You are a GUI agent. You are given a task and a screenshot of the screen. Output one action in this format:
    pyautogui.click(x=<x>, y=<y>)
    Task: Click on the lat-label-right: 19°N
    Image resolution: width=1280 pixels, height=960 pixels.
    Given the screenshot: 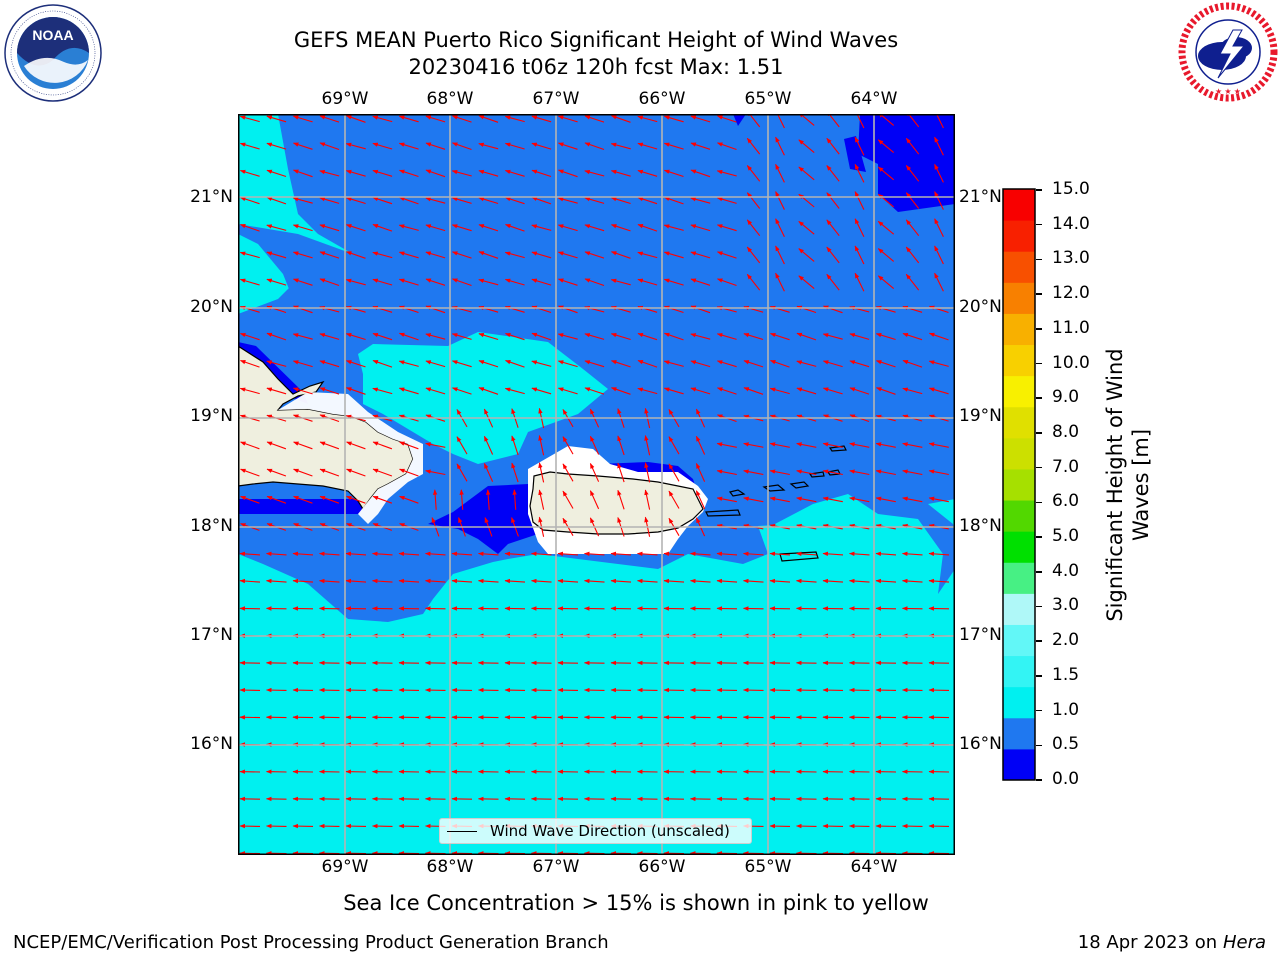 What is the action you would take?
    pyautogui.click(x=980, y=416)
    